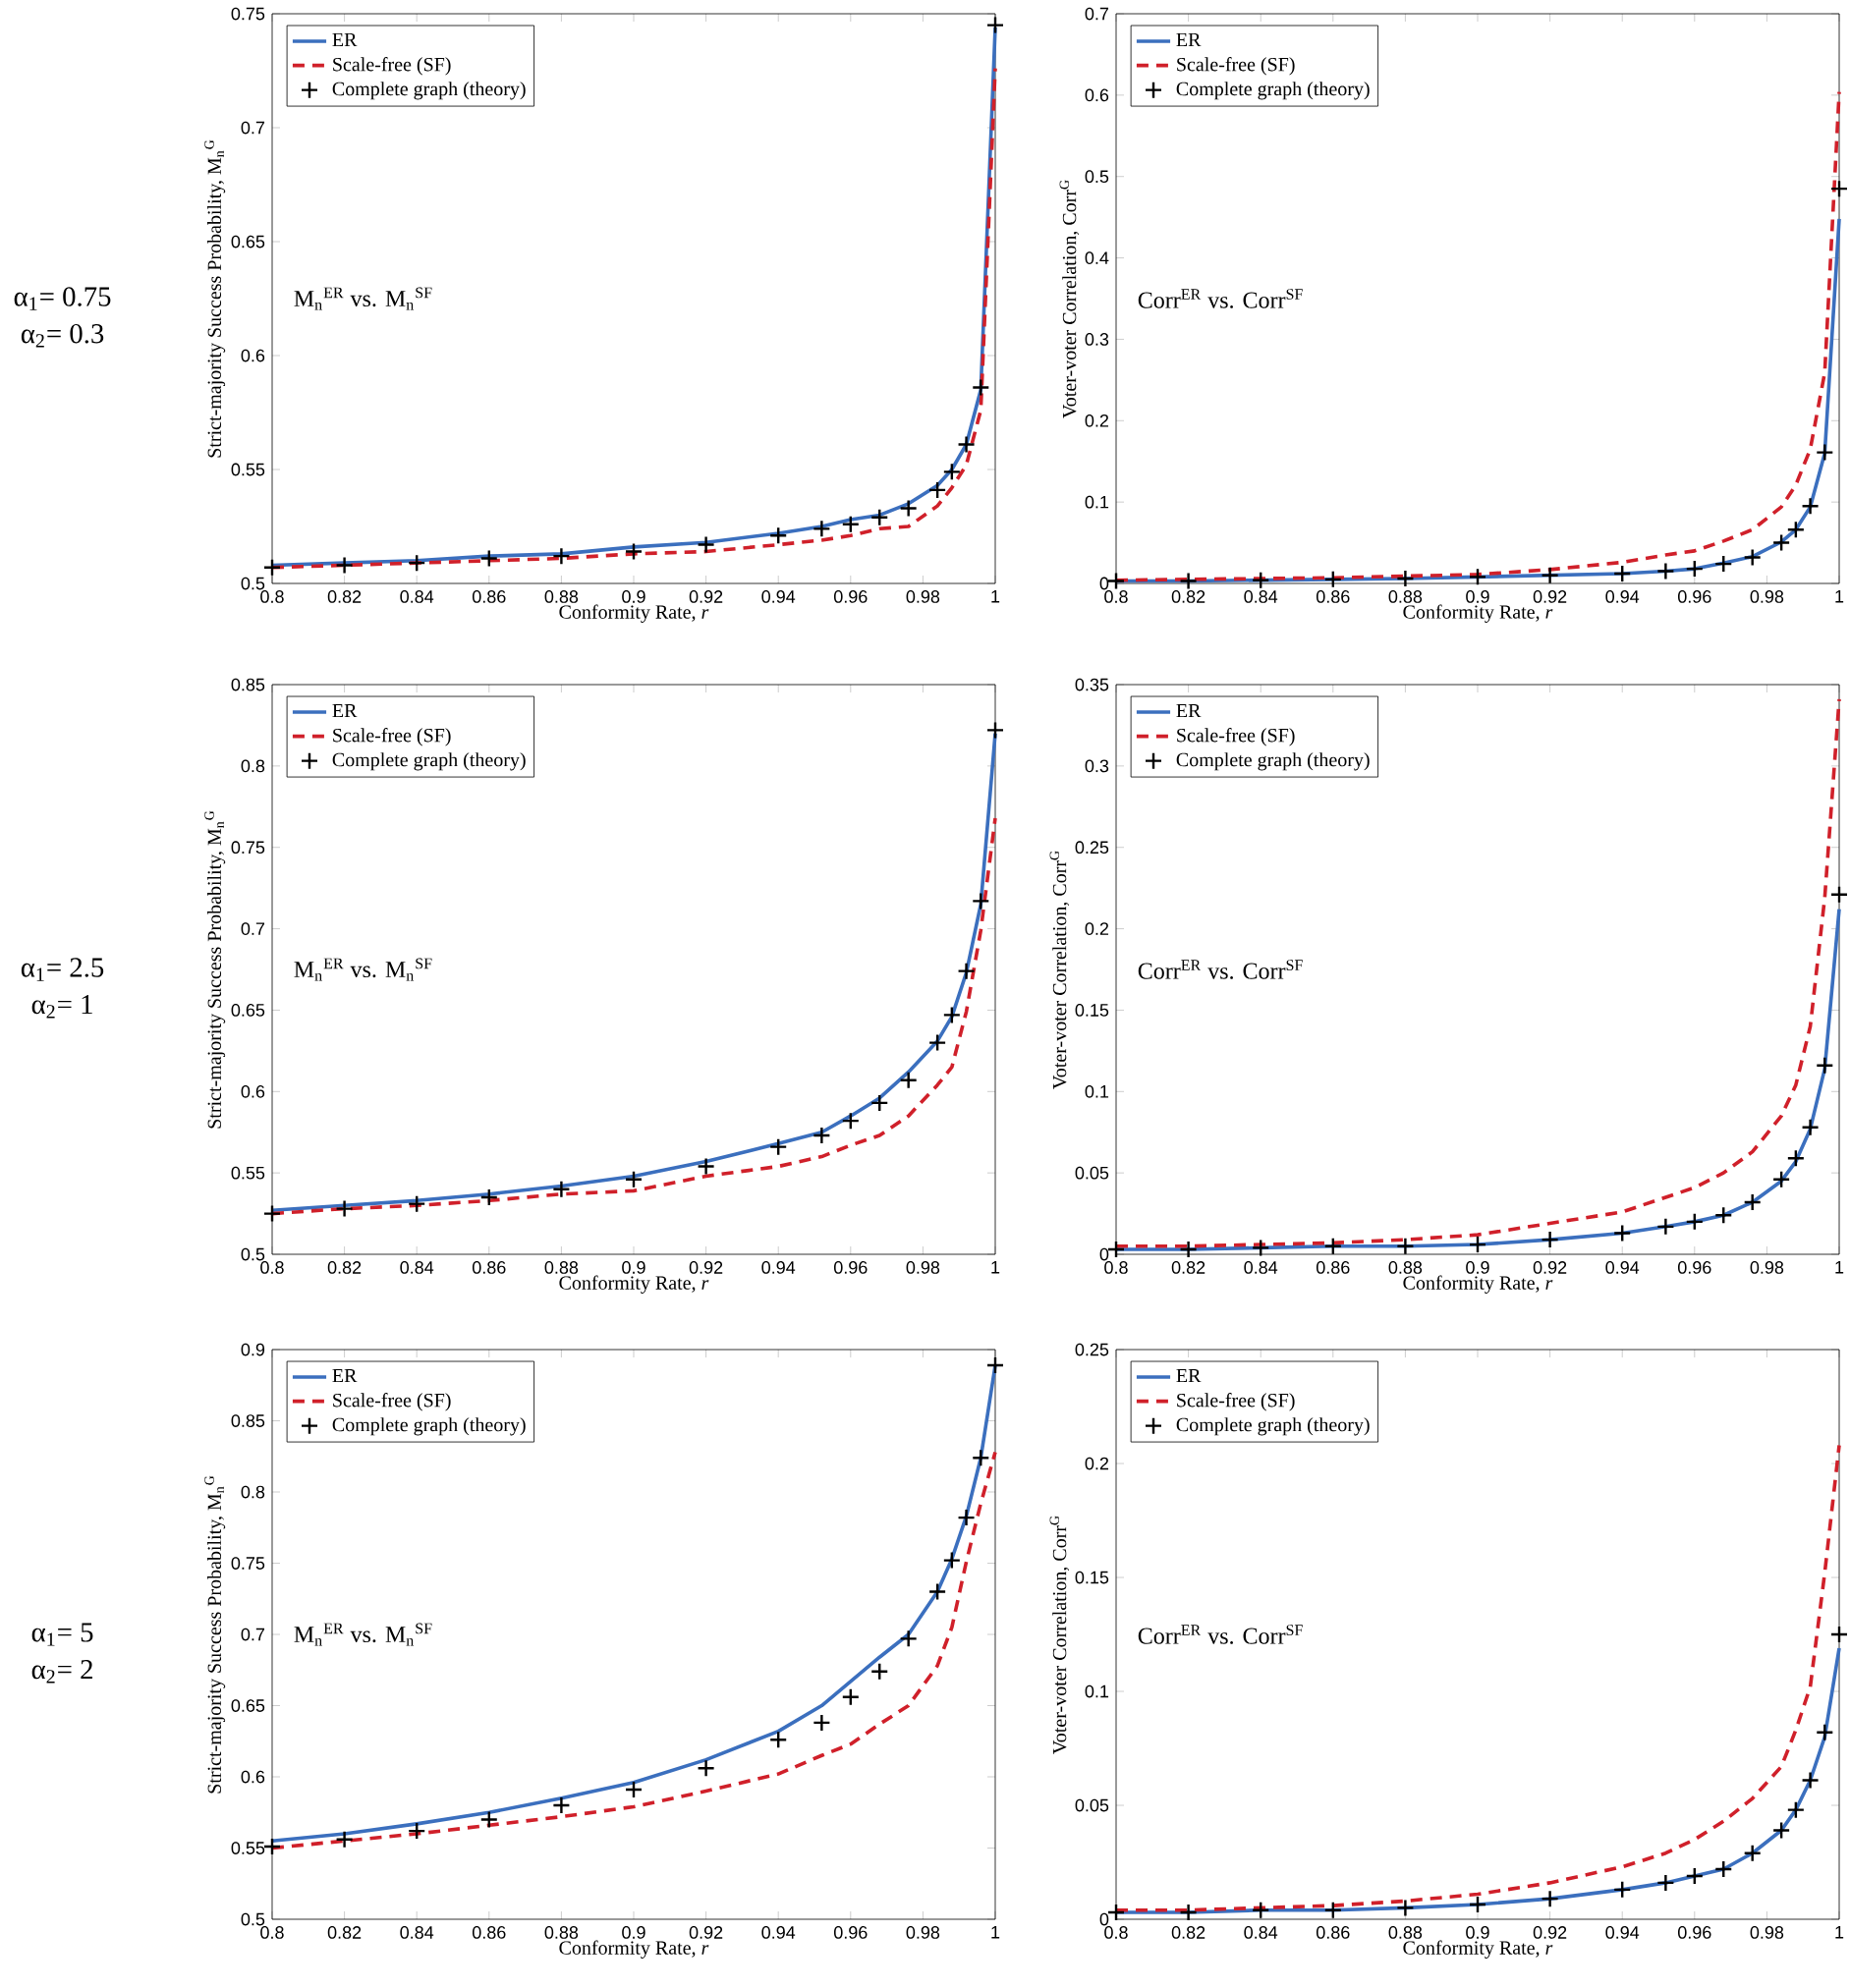 This screenshot has width=1850, height=1988. Describe the element at coordinates (253, 1349) in the screenshot. I see `y-tick-label: 0.9` at that location.